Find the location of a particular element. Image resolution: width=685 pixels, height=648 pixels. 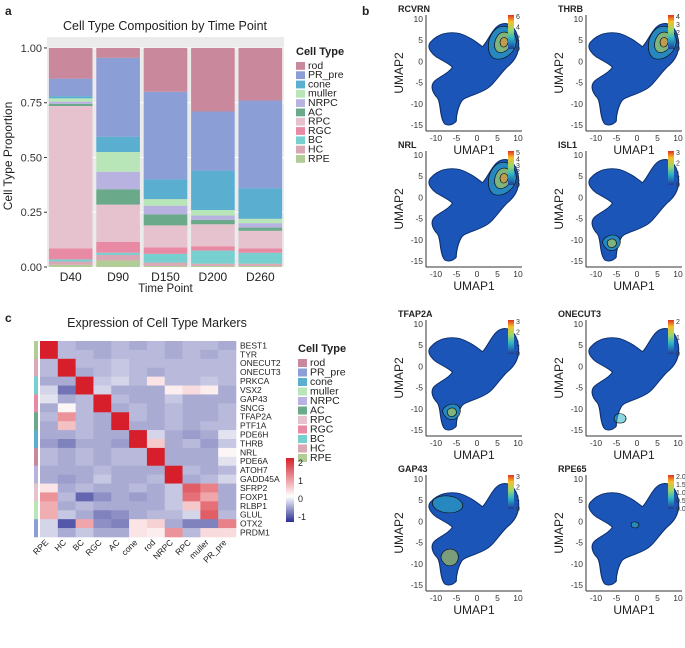

bar-segment-bc-d150 is located at coordinates (165, 258).